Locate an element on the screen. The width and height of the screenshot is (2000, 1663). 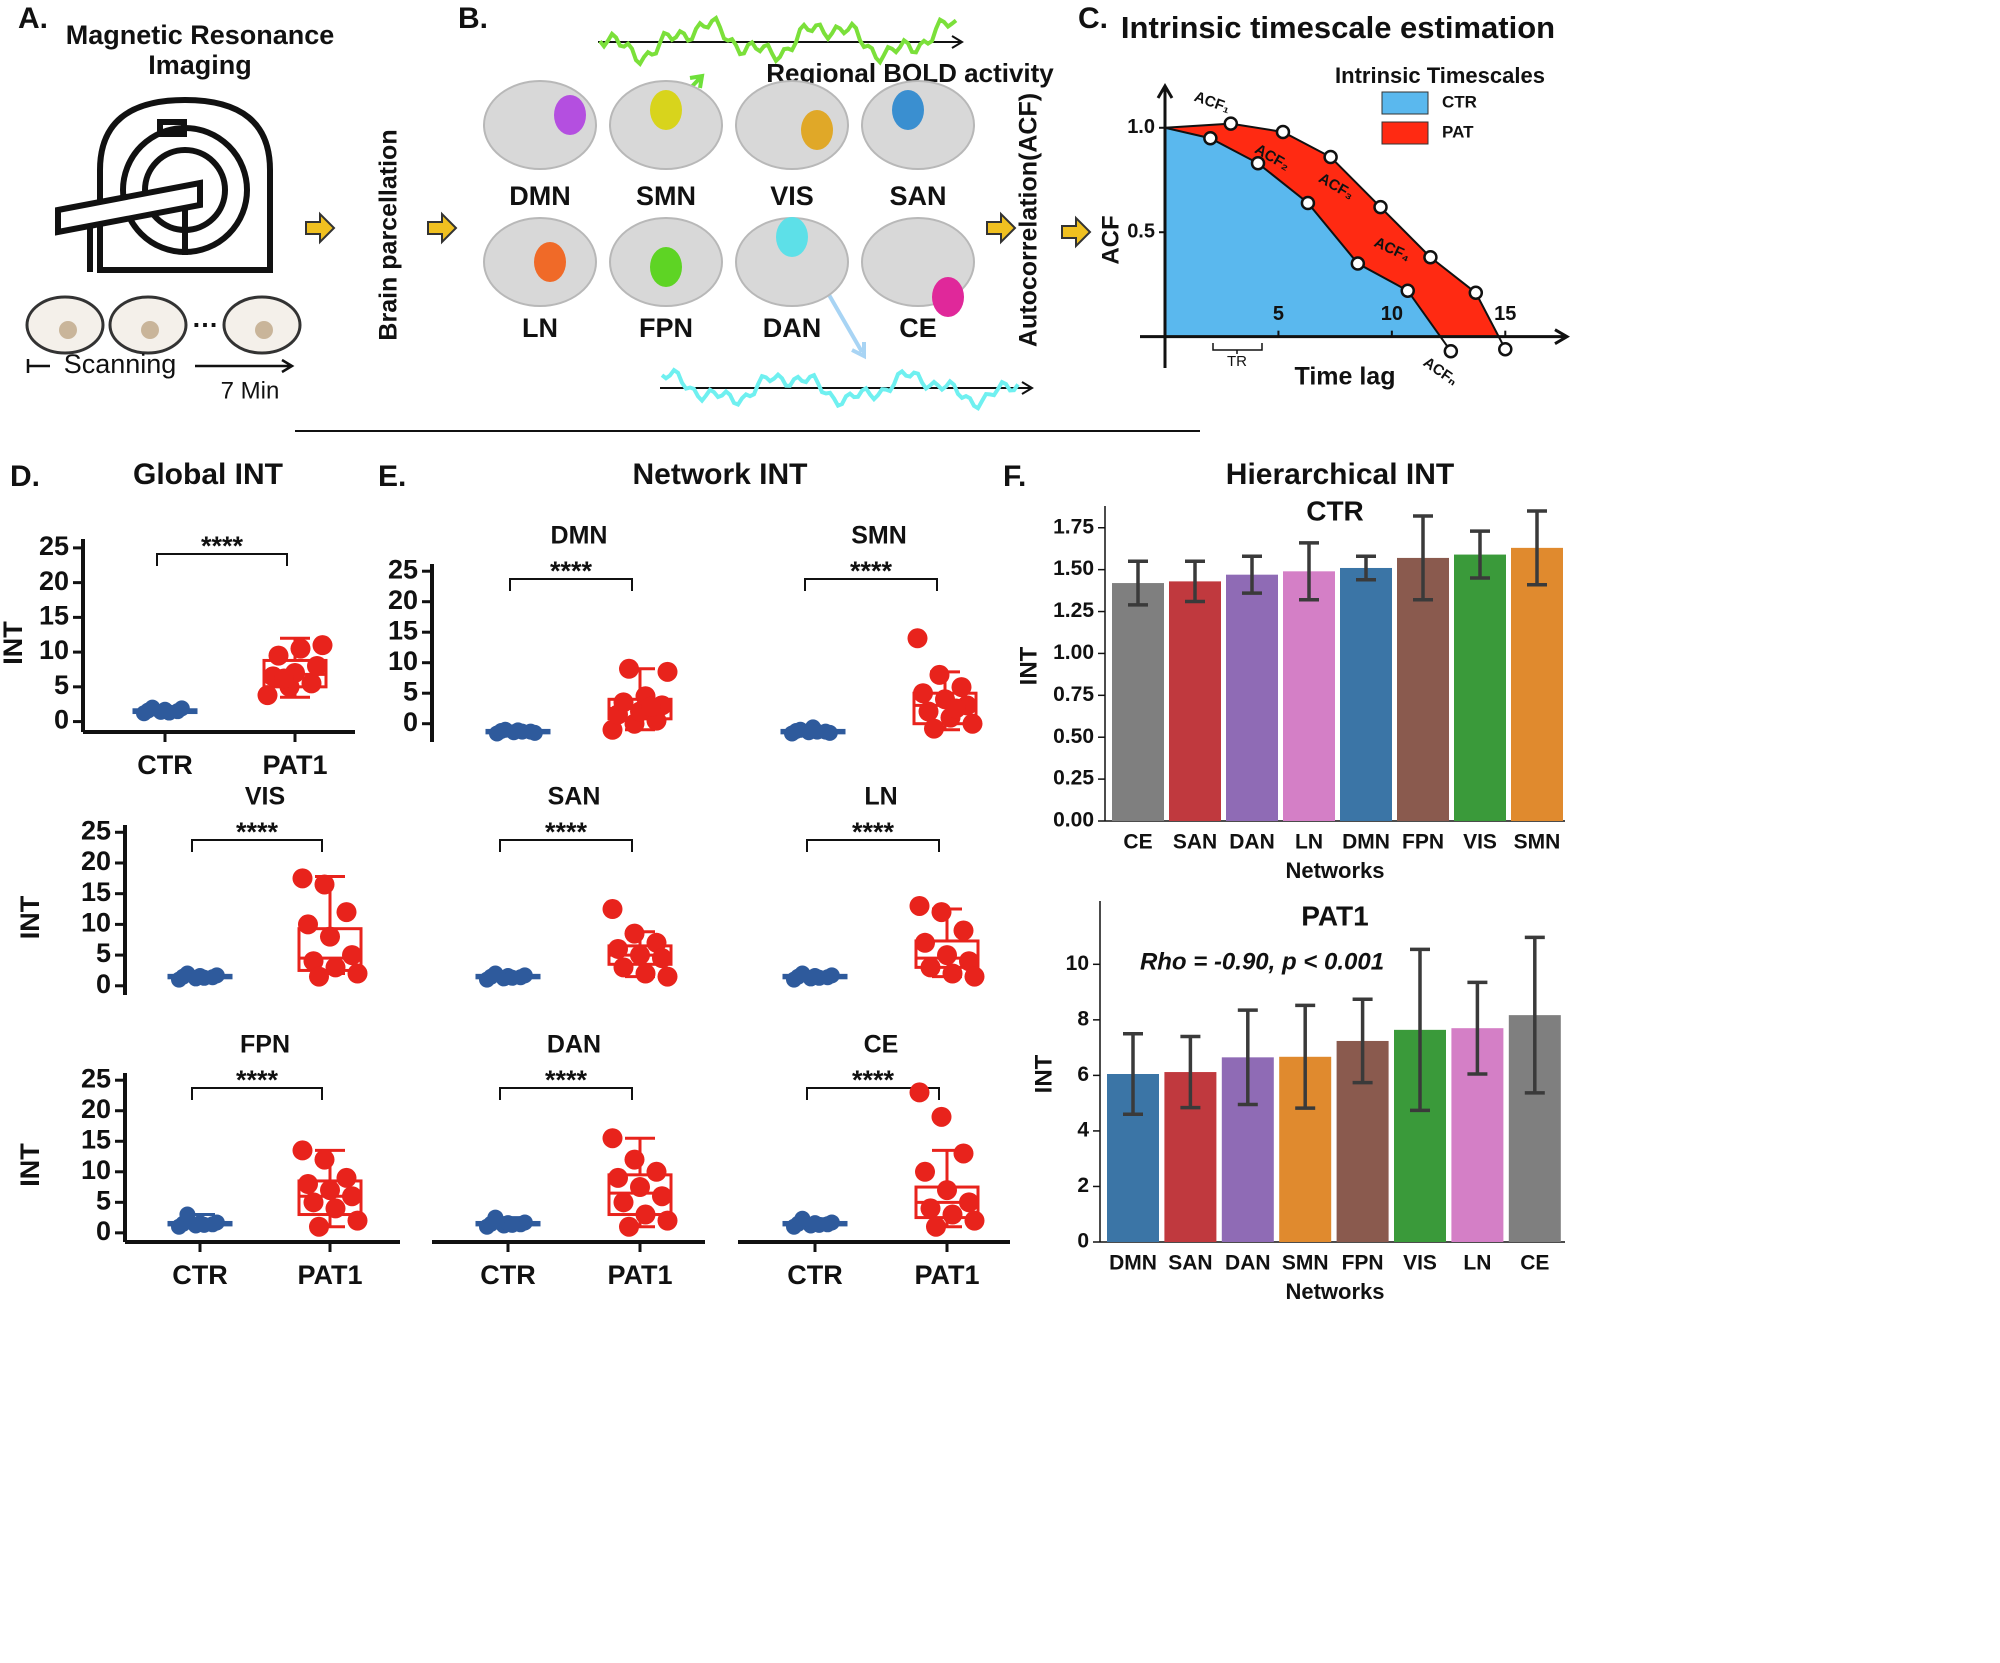
x-axis-label: Networks is located at coordinates (1334, 870).